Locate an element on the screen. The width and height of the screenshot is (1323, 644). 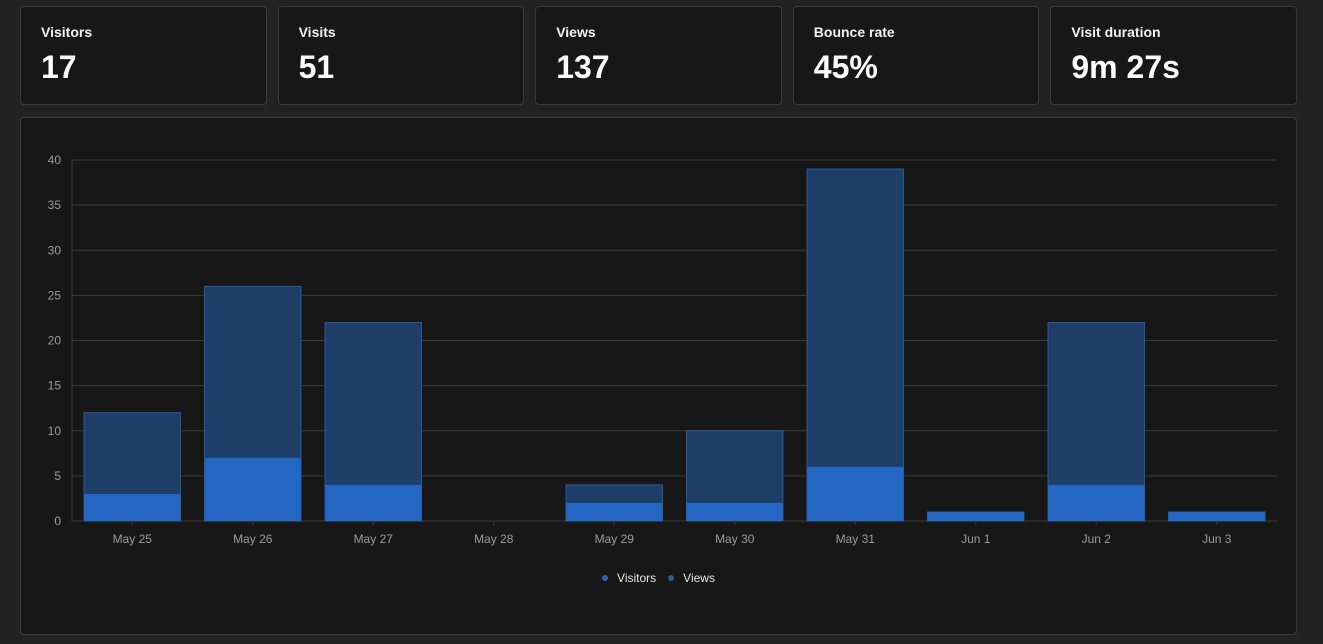
x-tick-label: May 29 is located at coordinates (615, 539).